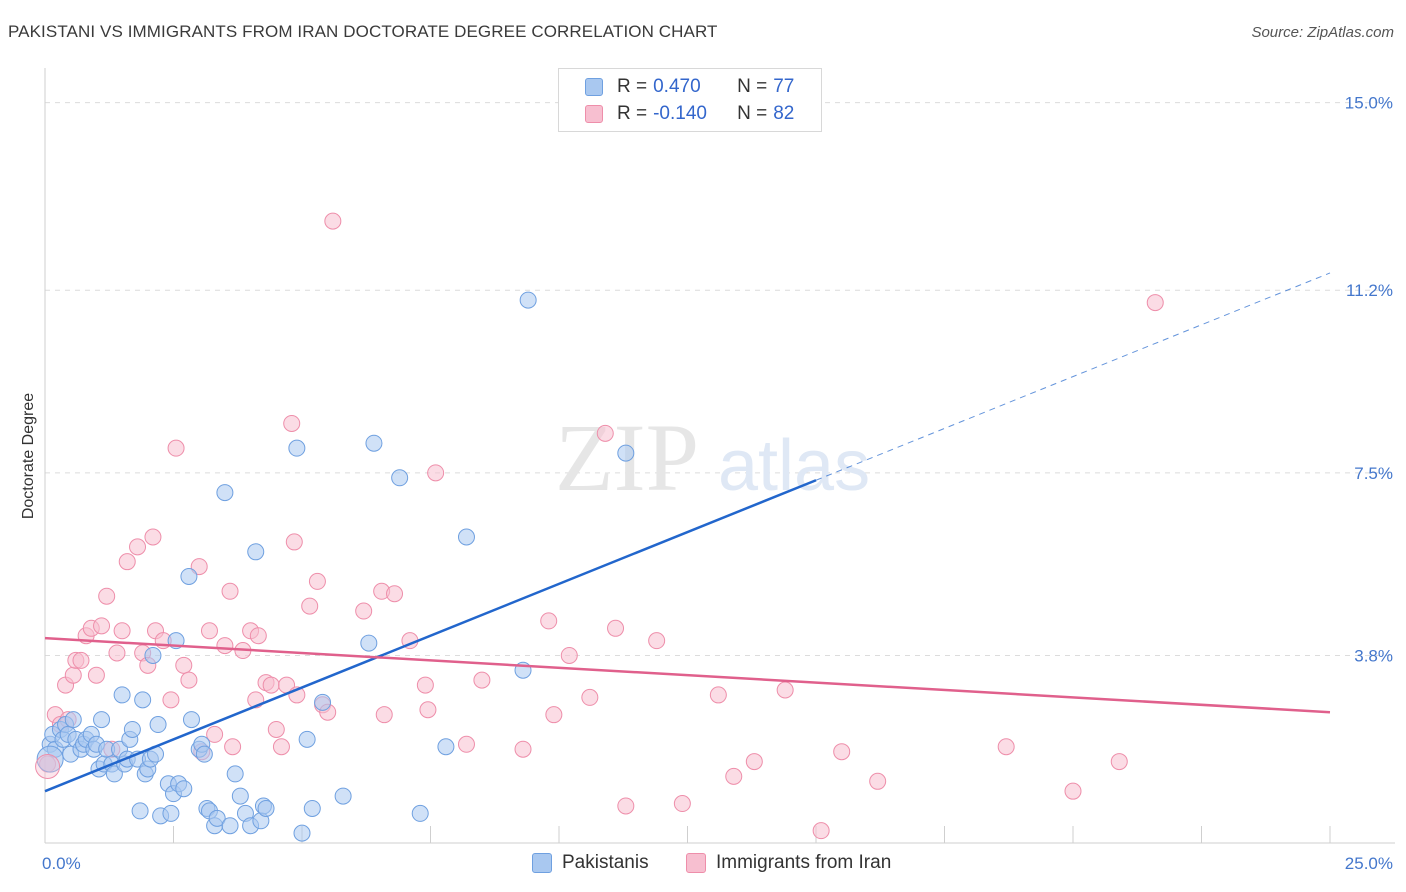 The width and height of the screenshot is (1406, 892). What do you see at coordinates (1073, 376) in the screenshot?
I see `trend-line-pakistanis-extension` at bounding box center [1073, 376].